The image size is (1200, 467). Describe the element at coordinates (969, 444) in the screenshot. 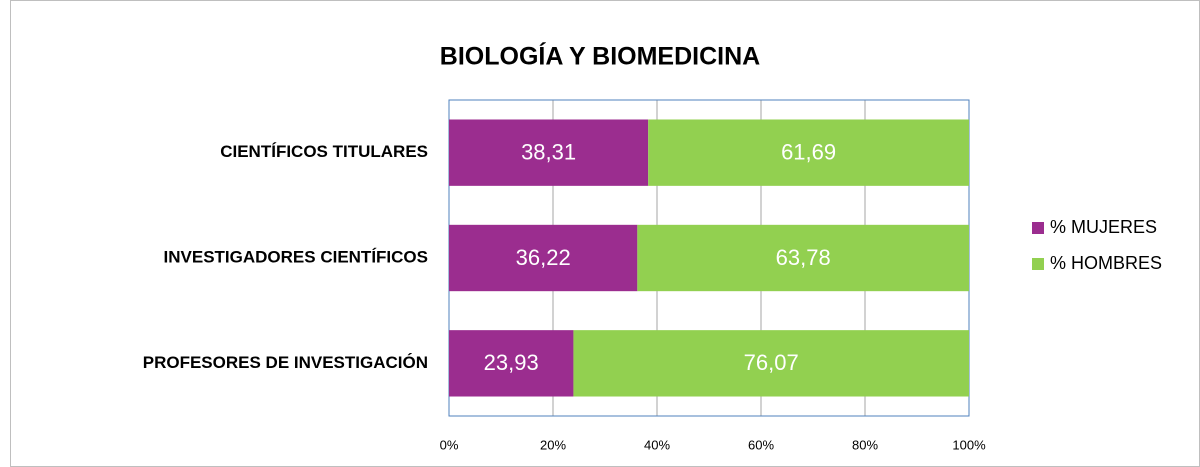

I see `x-tick-label: 100%` at that location.